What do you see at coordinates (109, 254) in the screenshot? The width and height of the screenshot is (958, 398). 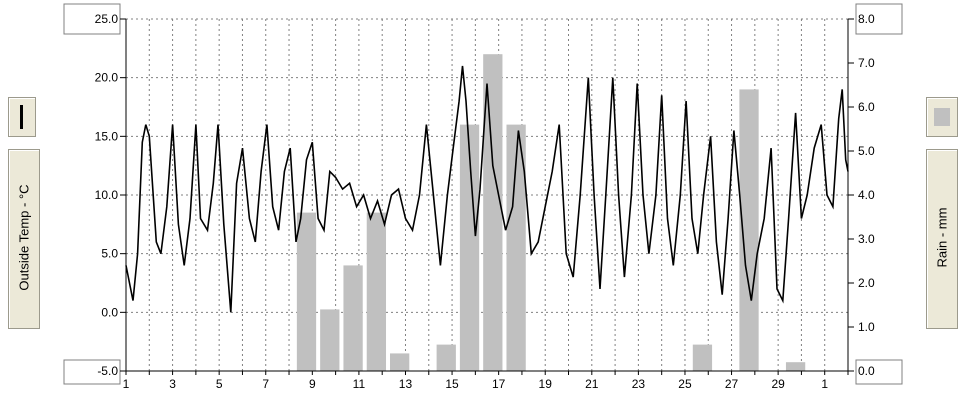 I see `left-tick-label: 5.0` at bounding box center [109, 254].